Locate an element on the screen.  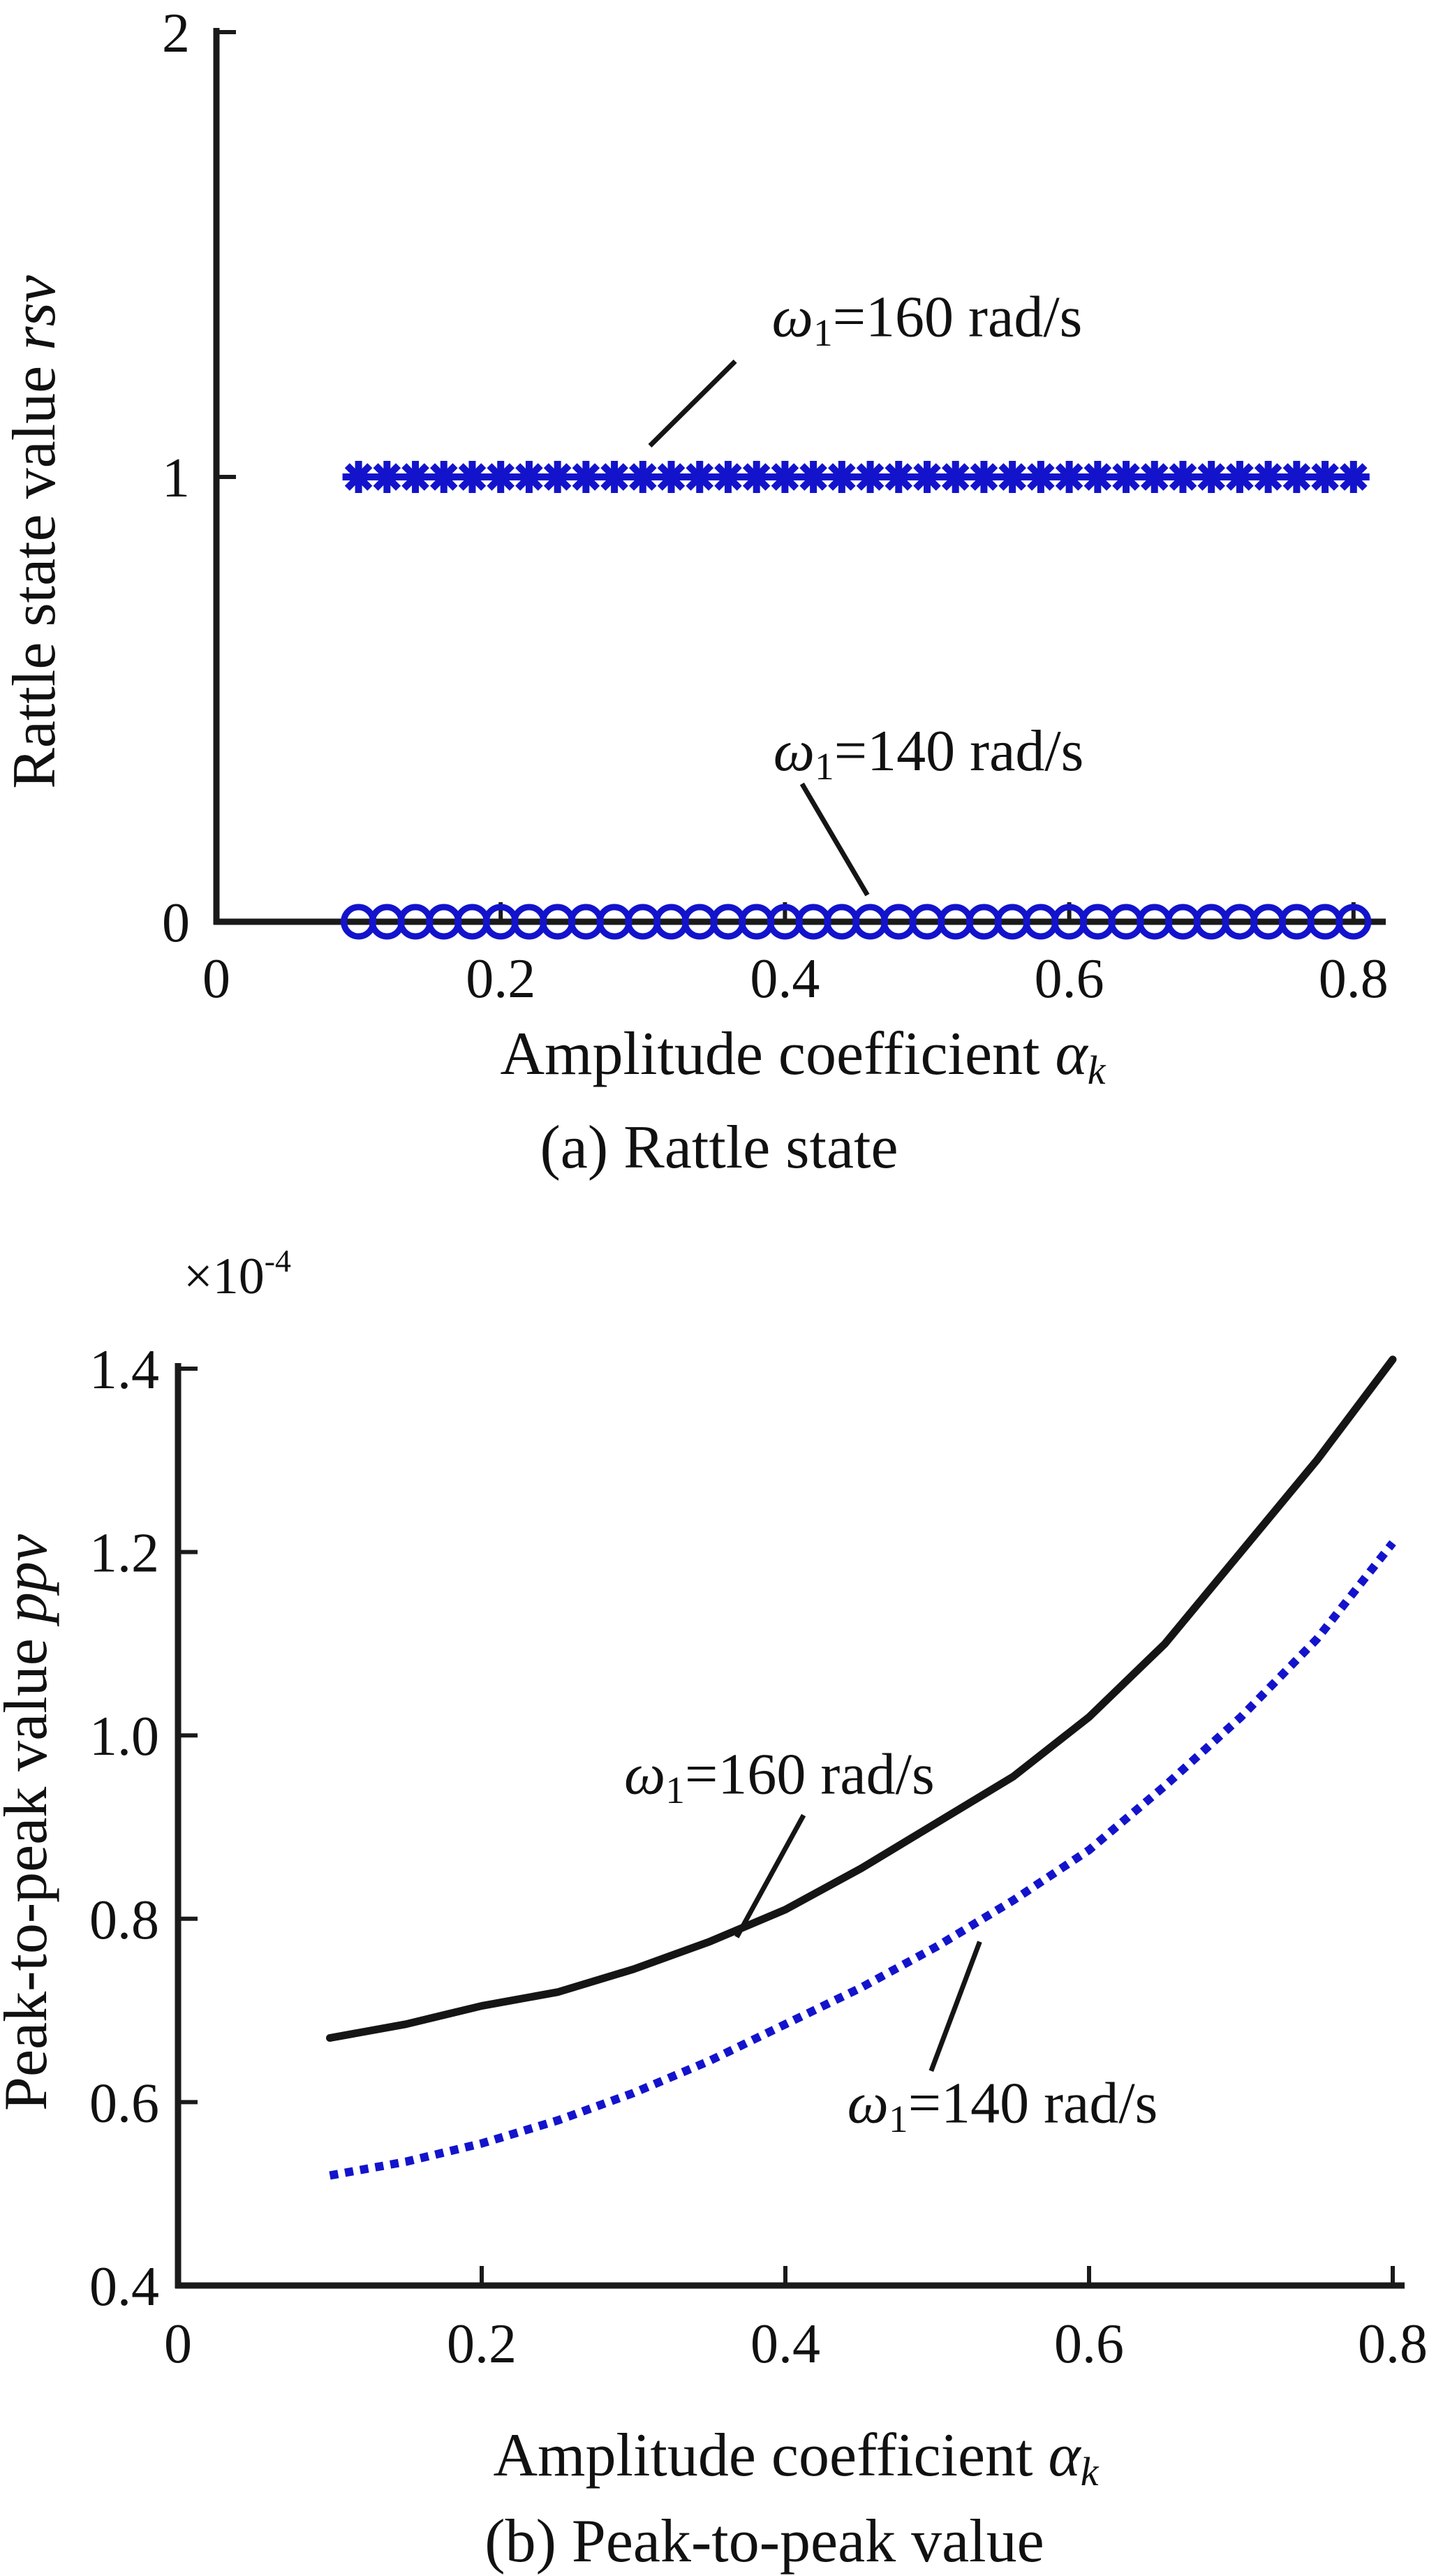
panel-a-x-tick-label: 0.8 is located at coordinates (1354, 979).